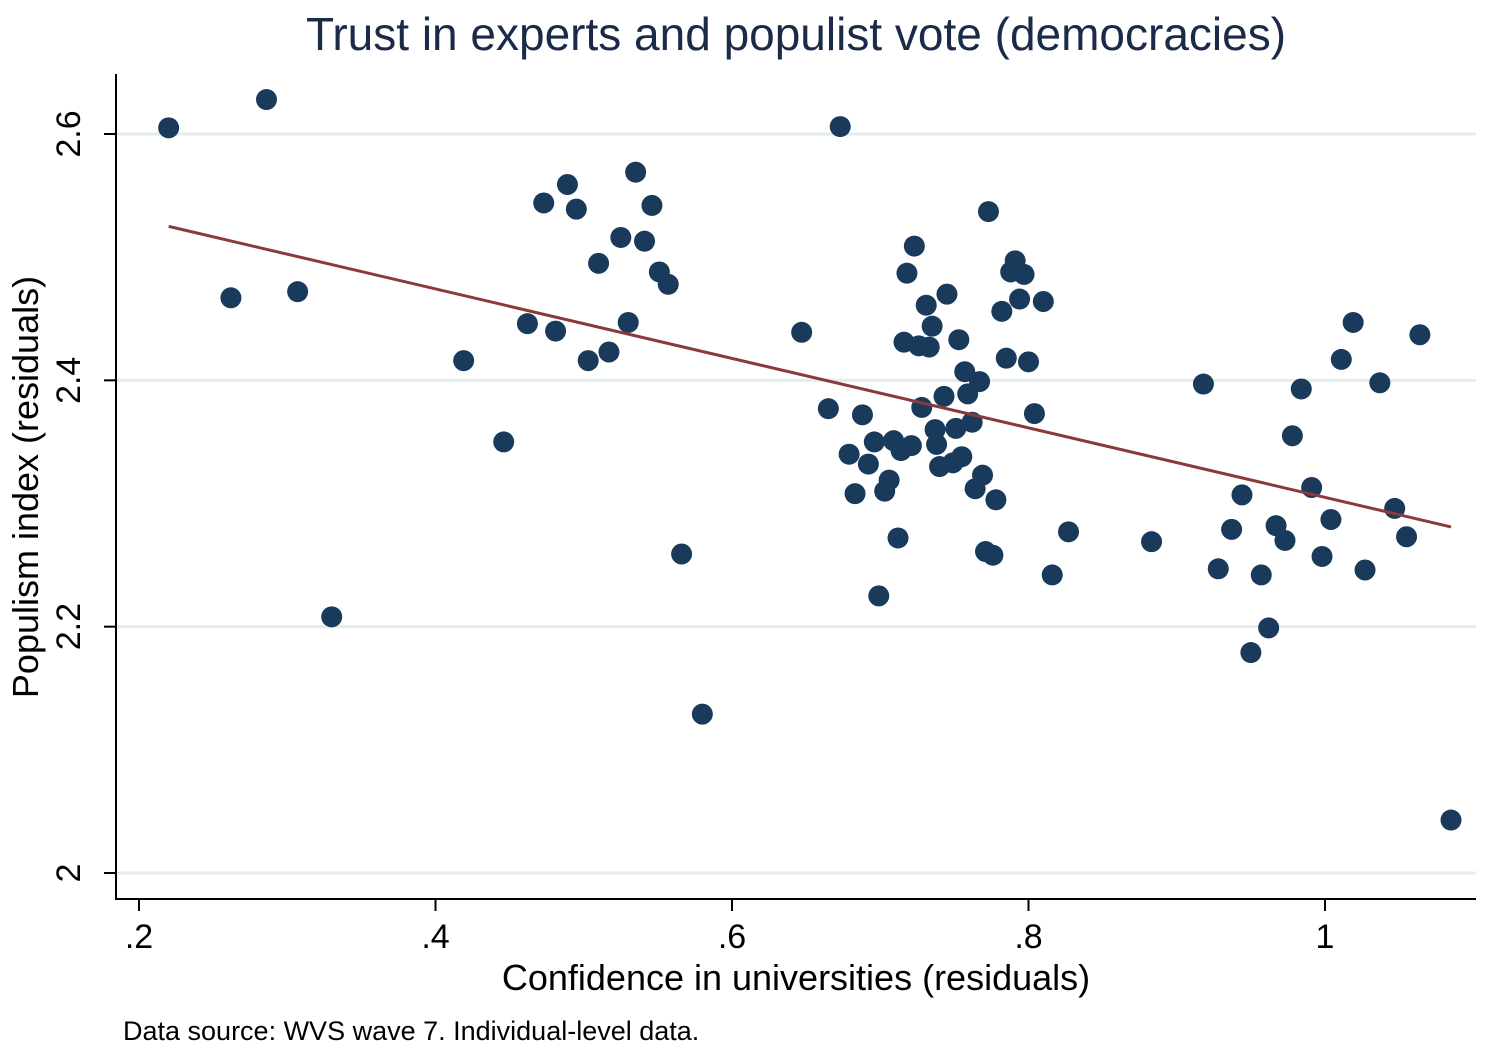  Describe the element at coordinates (796, 977) in the screenshot. I see `x-axis-title: Confidence in universities (residuals)` at that location.